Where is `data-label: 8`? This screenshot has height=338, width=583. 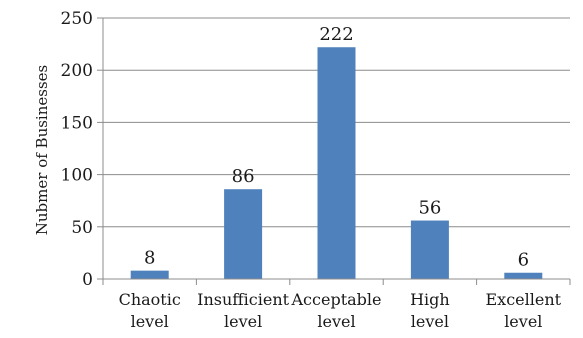 data-label: 8 is located at coordinates (149, 258).